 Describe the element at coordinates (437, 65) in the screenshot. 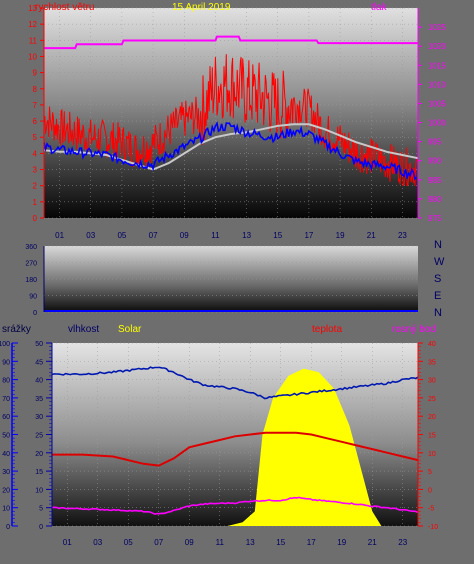

I see `pressure-tick-label: 1015` at that location.